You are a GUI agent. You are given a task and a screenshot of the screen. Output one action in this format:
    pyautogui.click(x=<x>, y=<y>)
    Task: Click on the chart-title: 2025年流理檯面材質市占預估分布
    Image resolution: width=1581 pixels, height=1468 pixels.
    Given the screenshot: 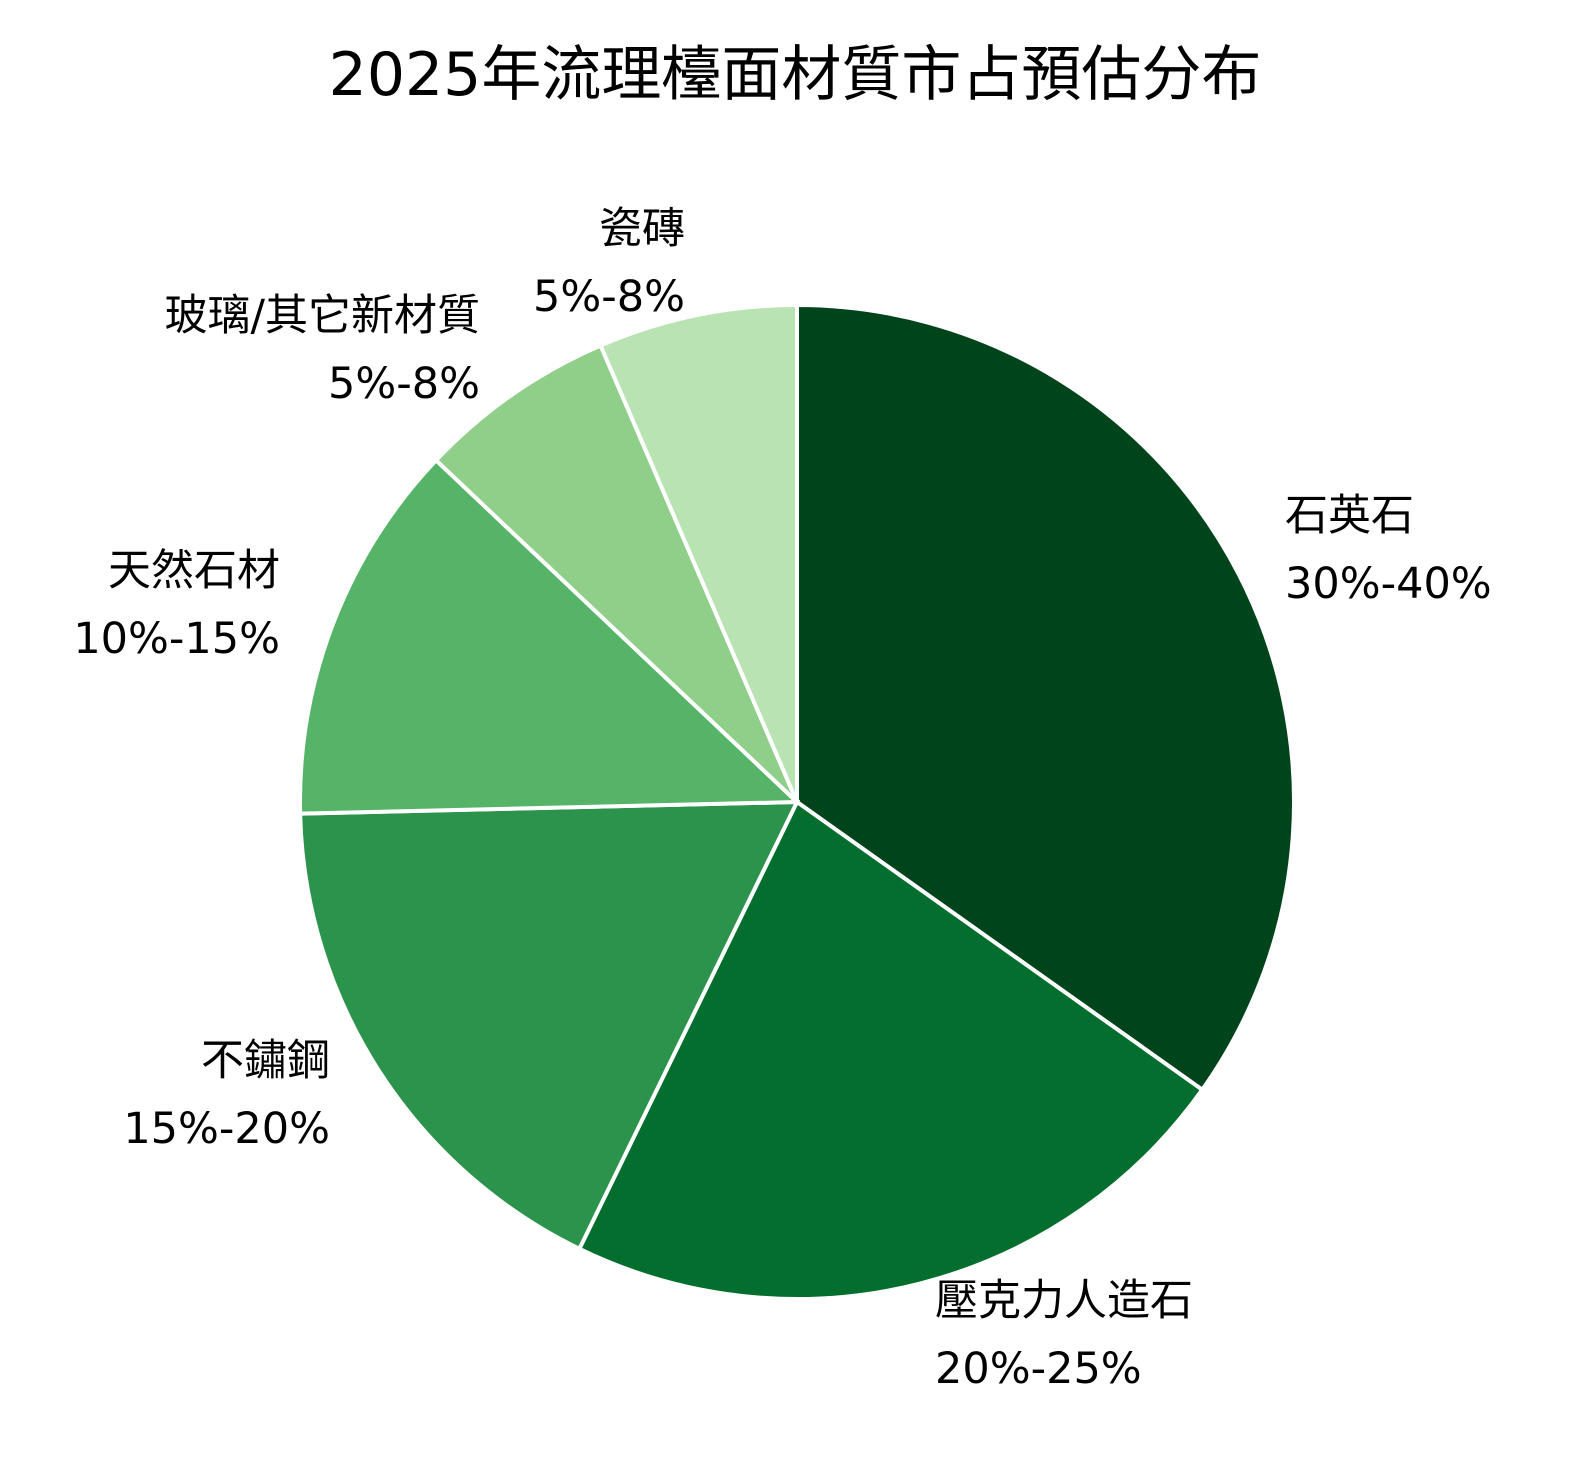 What is the action you would take?
    pyautogui.click(x=795, y=75)
    